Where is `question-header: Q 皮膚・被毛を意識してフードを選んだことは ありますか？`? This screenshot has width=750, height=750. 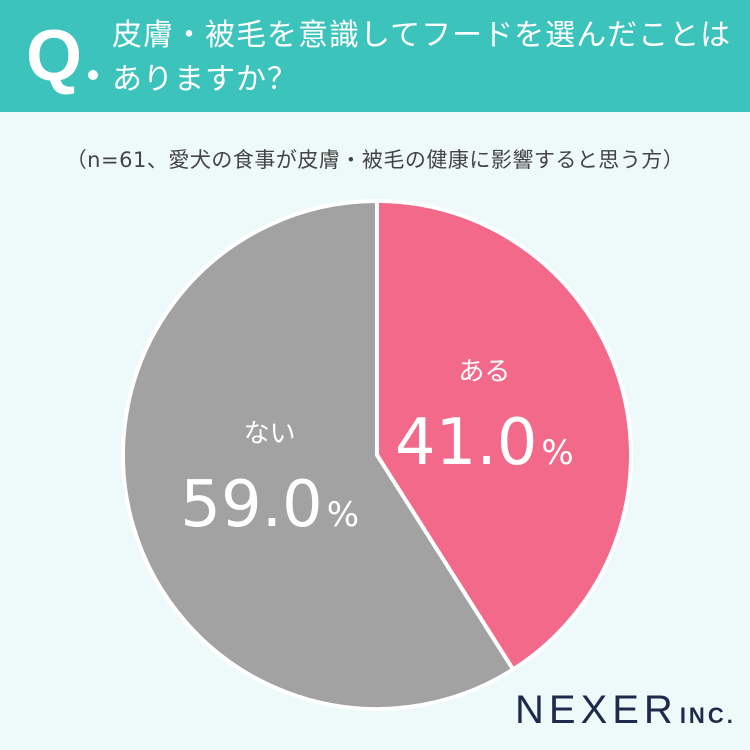 question-header: Q 皮膚・被毛を意識してフードを選んだことは ありますか？ is located at coordinates (375, 56).